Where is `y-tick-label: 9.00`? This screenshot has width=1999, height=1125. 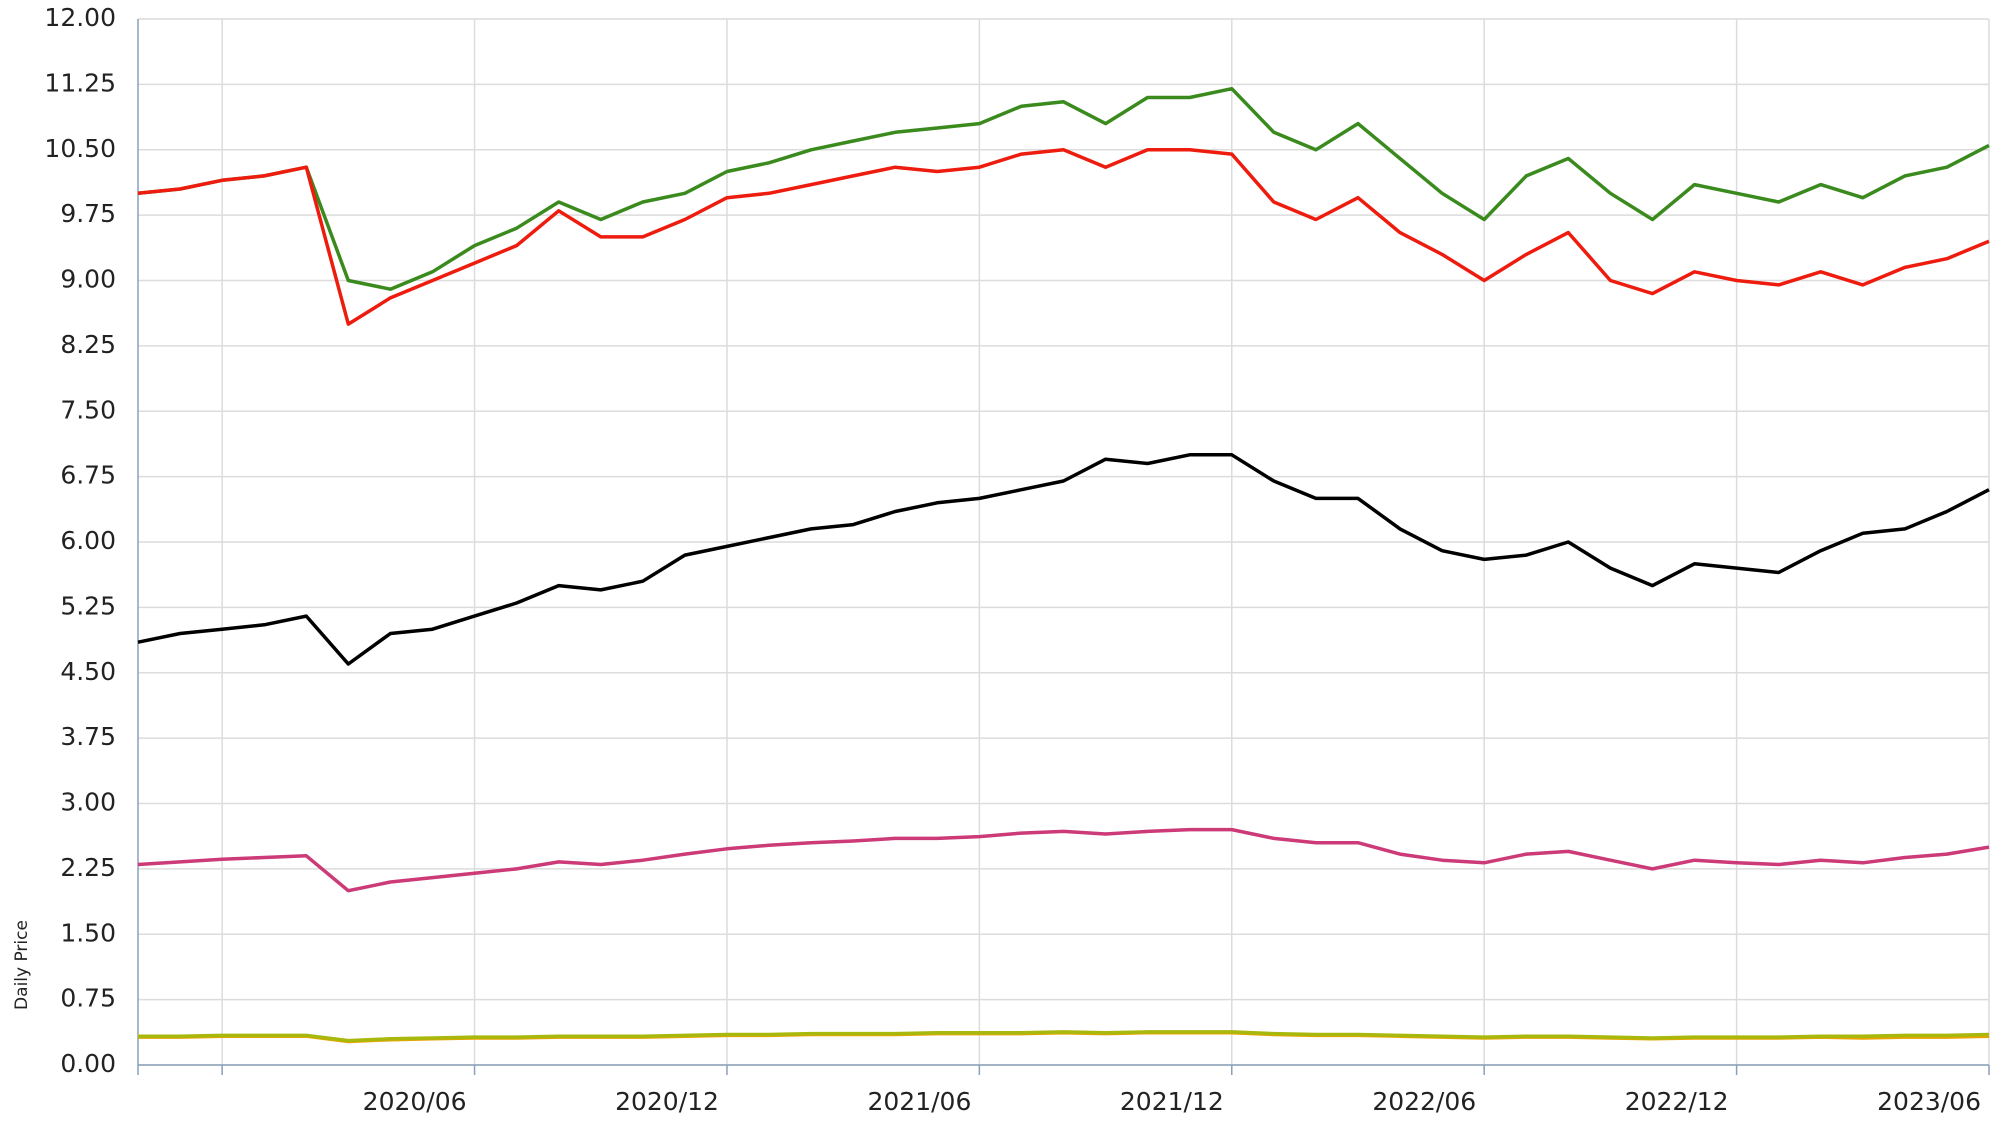 y-tick-label: 9.00 is located at coordinates (88, 279).